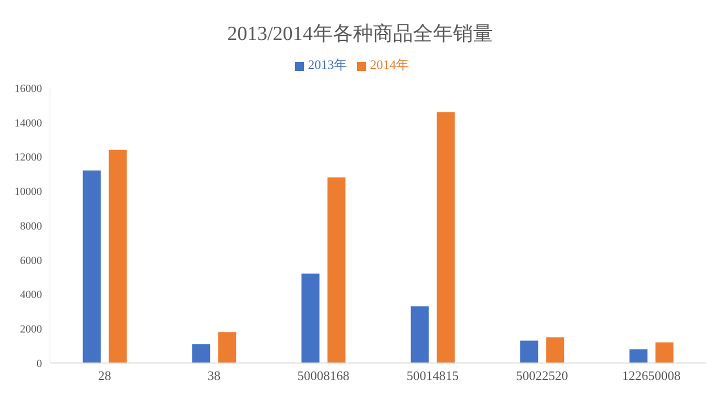  What do you see at coordinates (31, 226) in the screenshot?
I see `y-tick-label: 8000` at bounding box center [31, 226].